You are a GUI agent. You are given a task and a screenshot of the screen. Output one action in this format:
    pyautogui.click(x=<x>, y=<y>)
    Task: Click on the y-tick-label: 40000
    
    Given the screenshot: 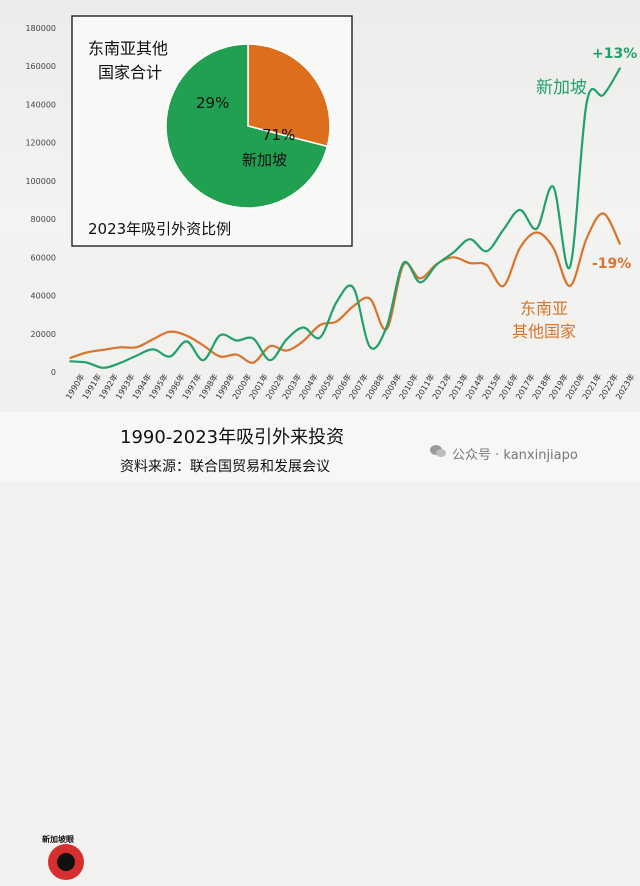 What is the action you would take?
    pyautogui.click(x=43, y=296)
    